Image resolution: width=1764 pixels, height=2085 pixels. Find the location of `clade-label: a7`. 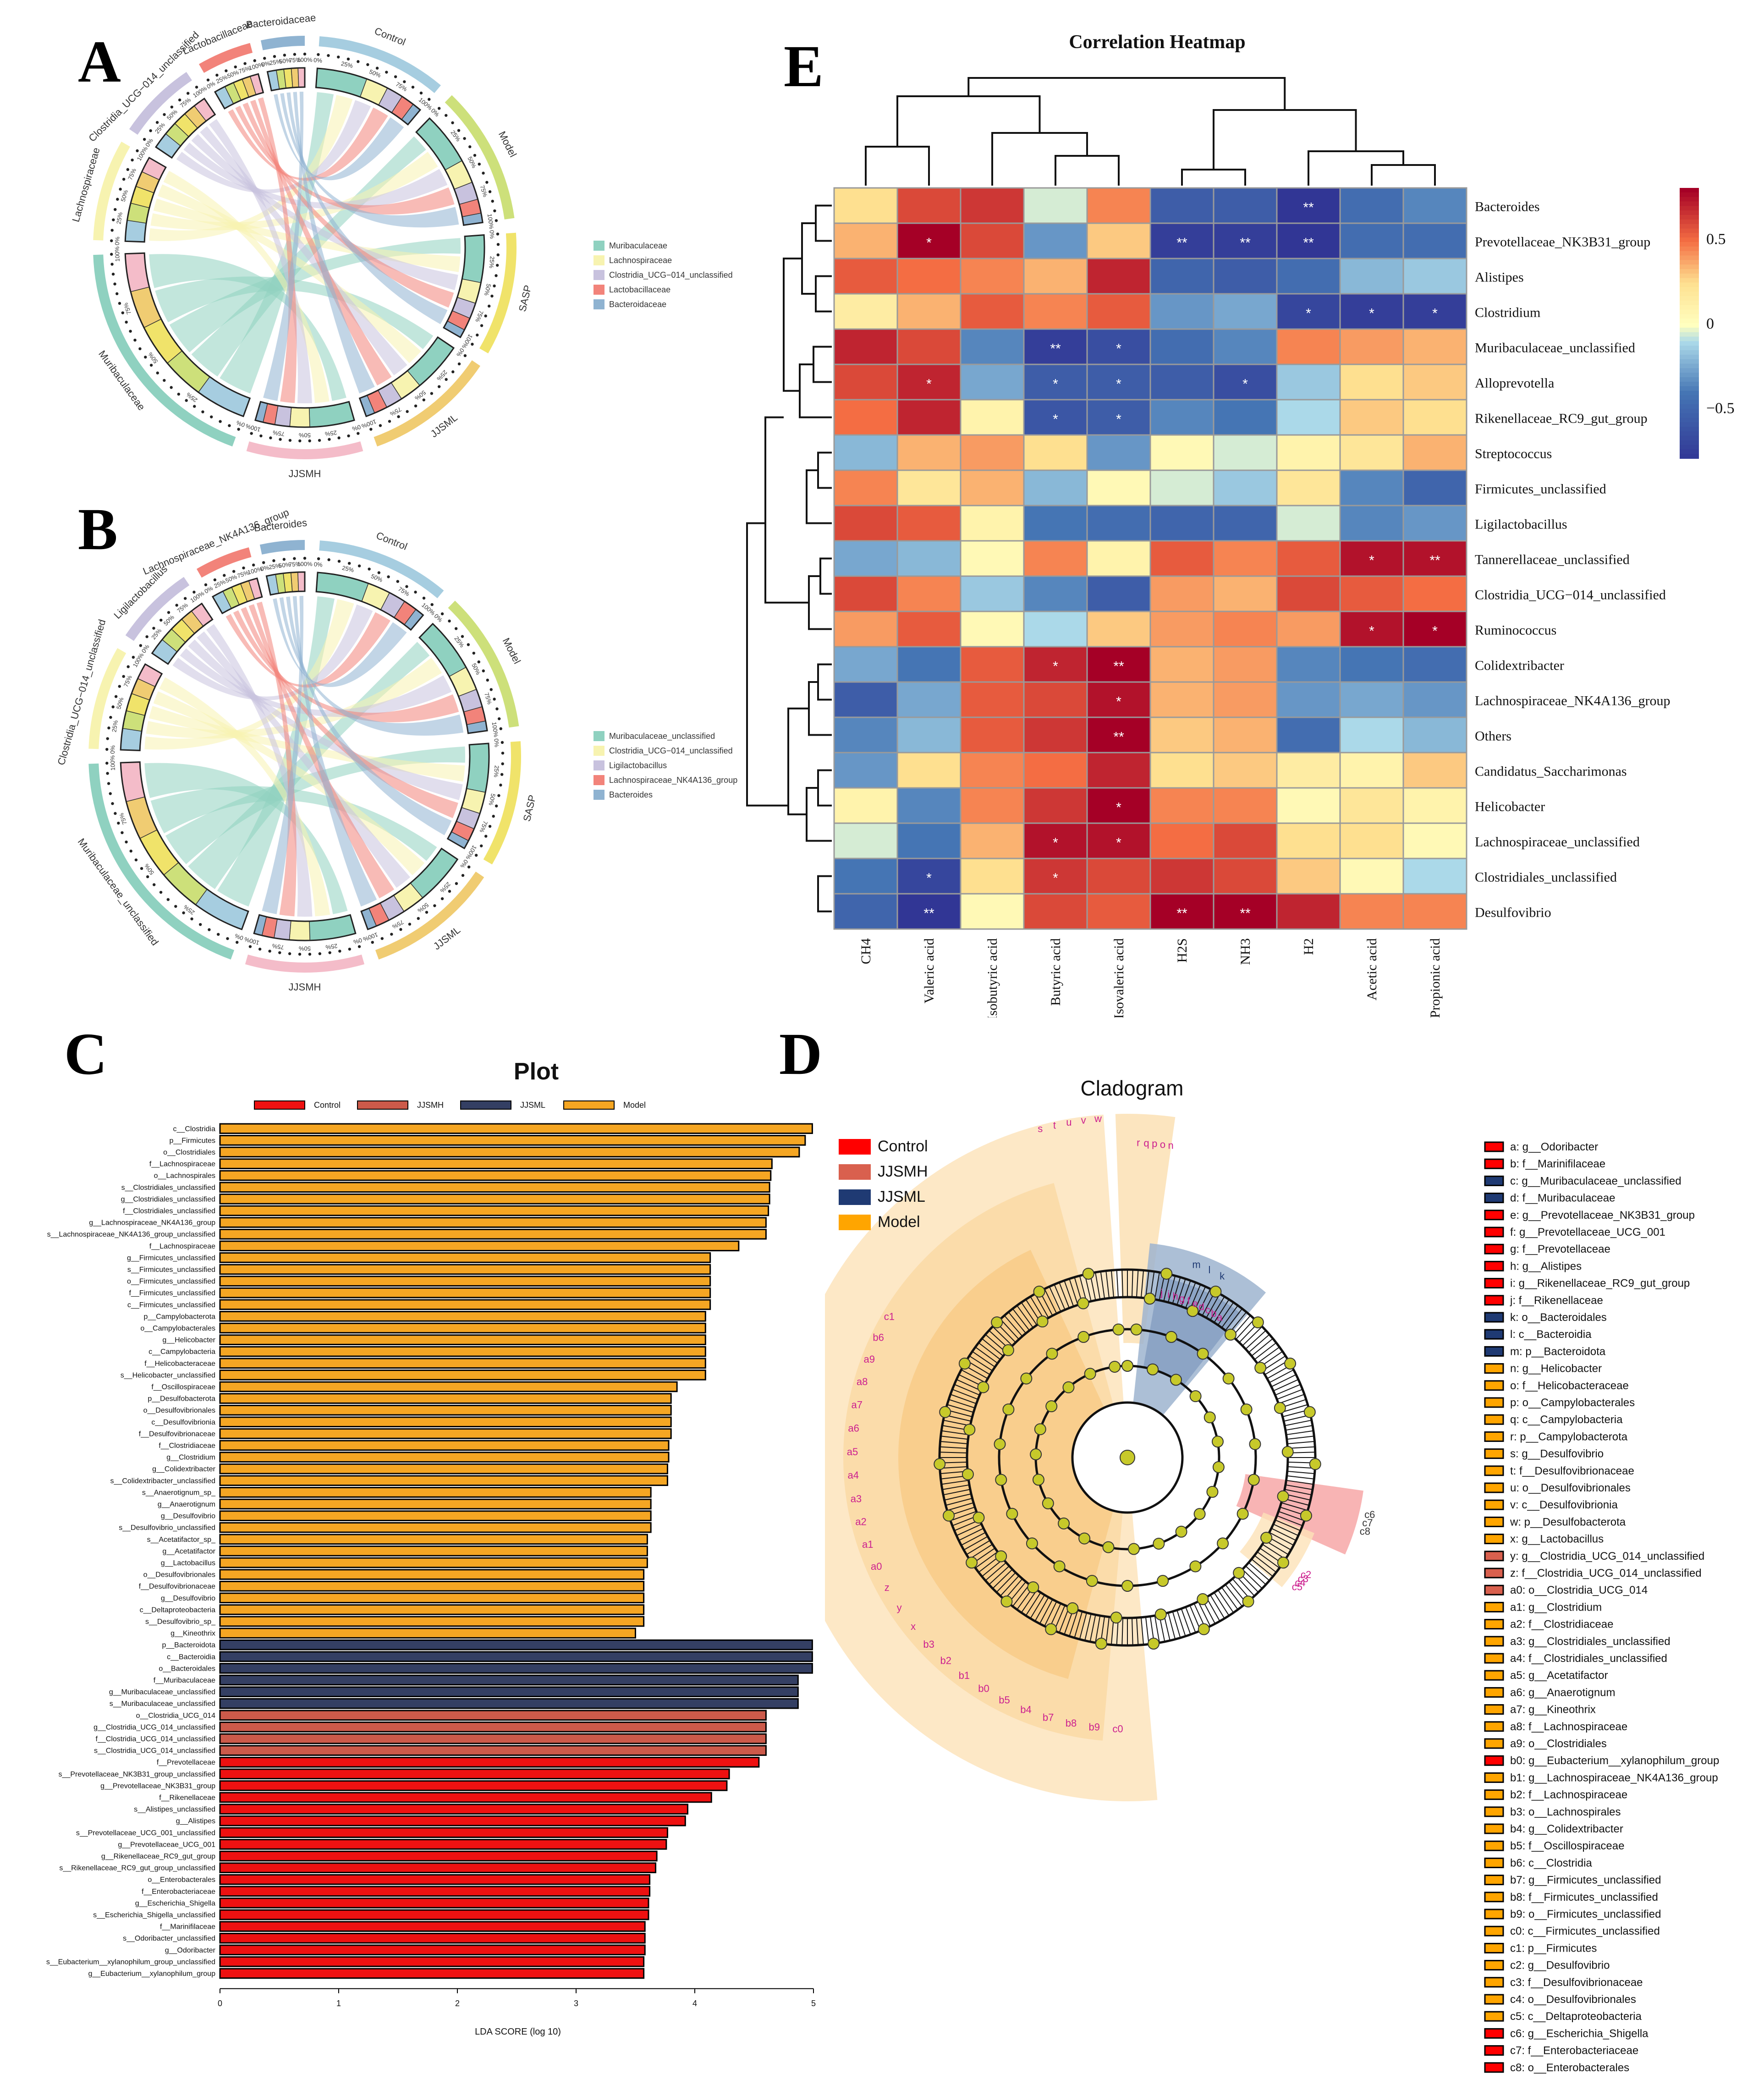

clade-label: a7 is located at coordinates (856, 1404).